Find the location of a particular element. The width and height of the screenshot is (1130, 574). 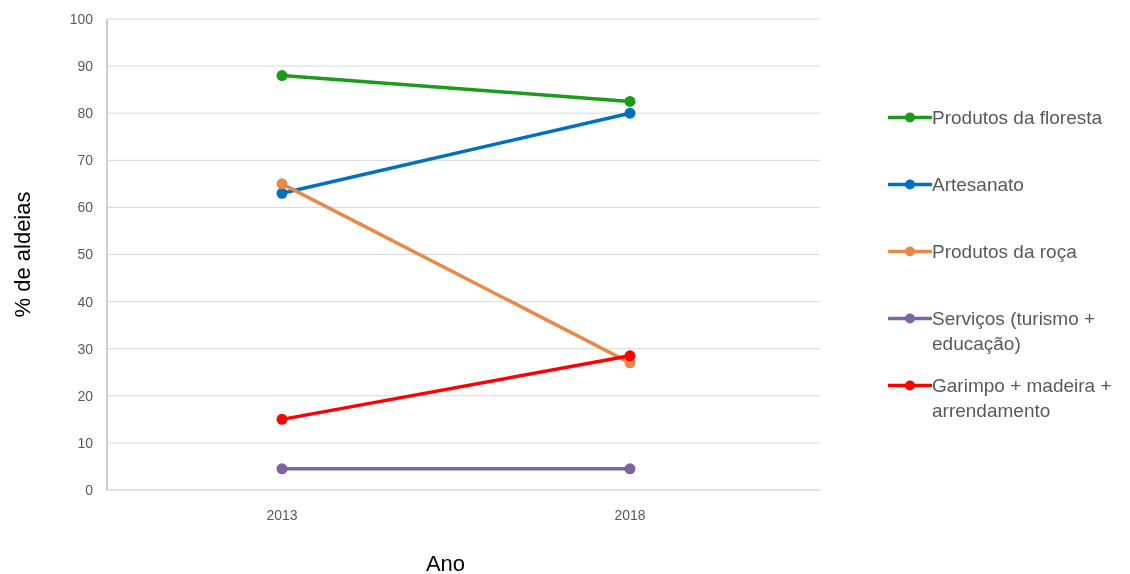

y-tick-label: 60 is located at coordinates (85, 207).